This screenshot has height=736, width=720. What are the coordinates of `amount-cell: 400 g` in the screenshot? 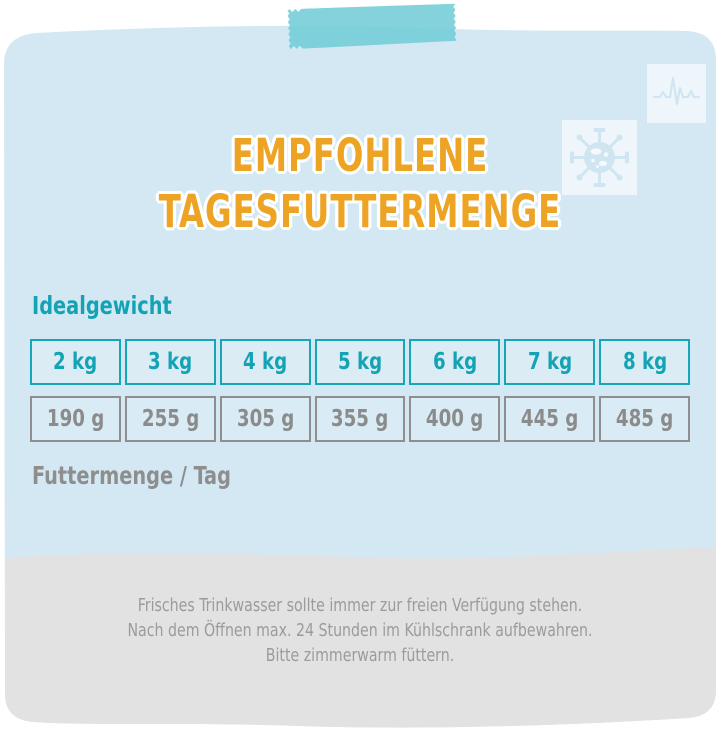 It's located at (455, 419).